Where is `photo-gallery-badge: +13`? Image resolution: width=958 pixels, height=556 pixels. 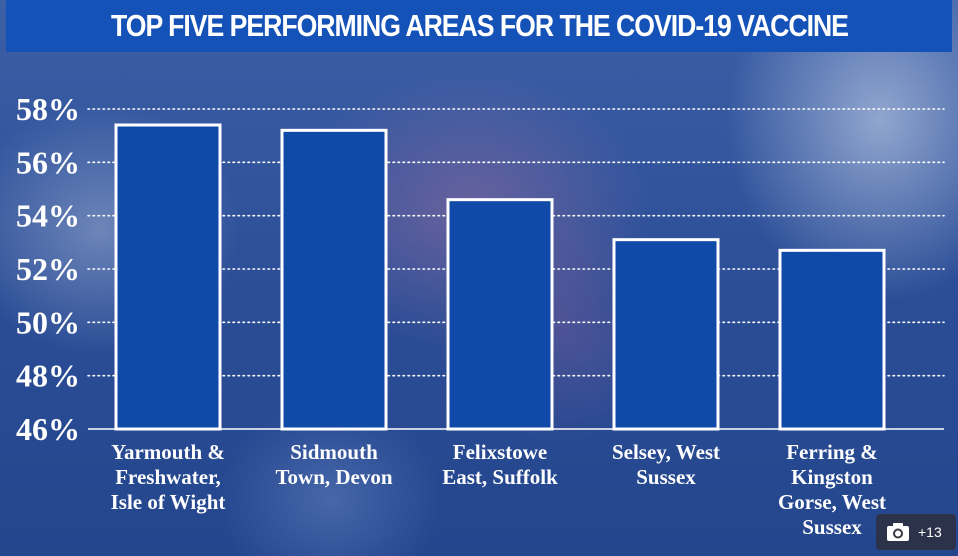 photo-gallery-badge: +13 is located at coordinates (916, 532).